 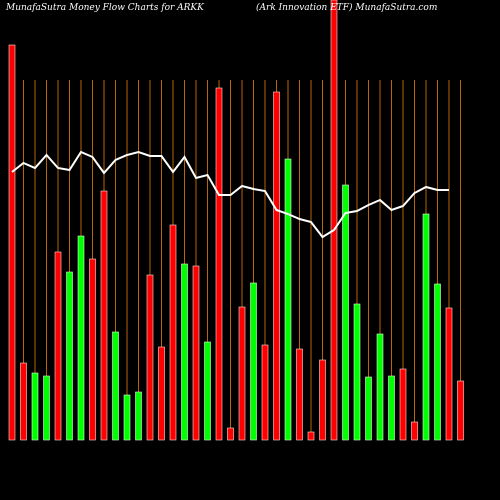 I want to click on chart-subtitle: (Ark Innovation ETF) MunafaSutra.com, so click(x=346, y=7).